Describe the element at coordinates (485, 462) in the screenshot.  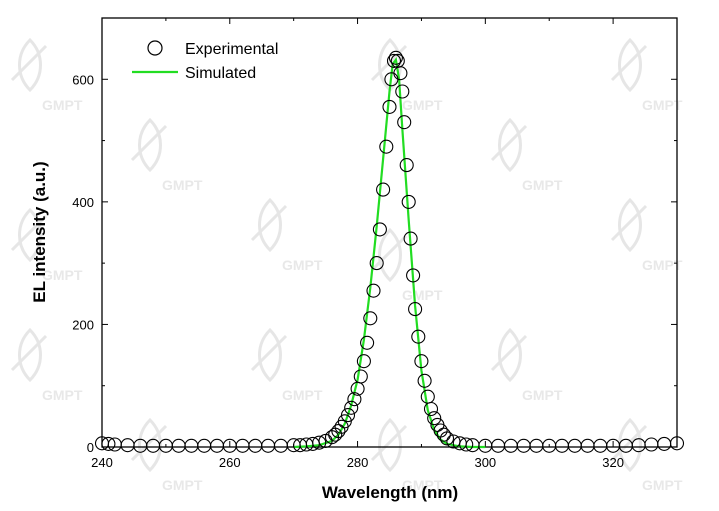
I see `x-tick-label: 300` at that location.